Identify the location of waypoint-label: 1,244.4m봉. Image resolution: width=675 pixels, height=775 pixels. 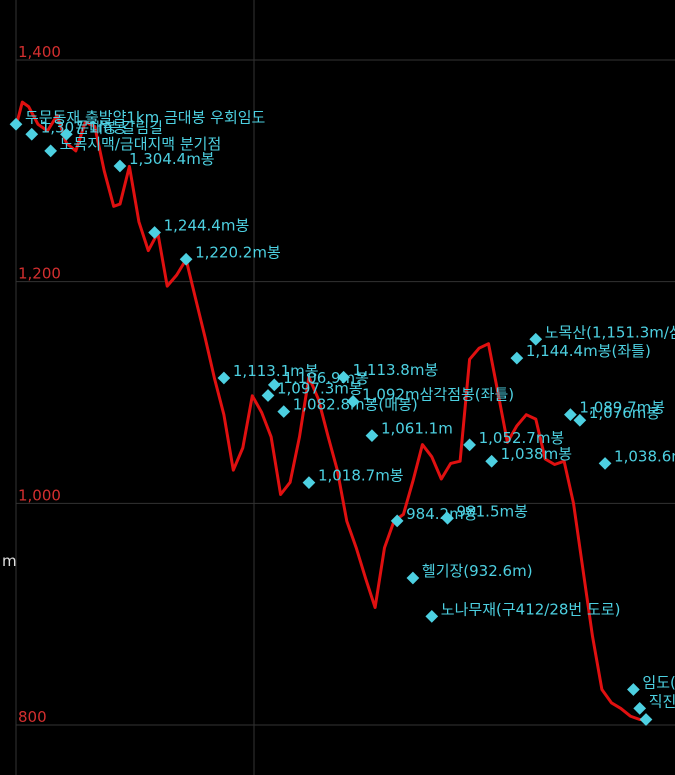
(207, 225).